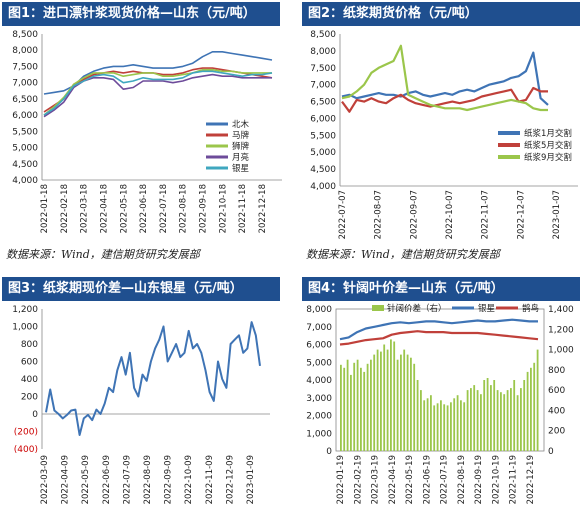  Describe the element at coordinates (148, 479) in the screenshot. I see `chart3-xtick: 2022-08-09` at that location.